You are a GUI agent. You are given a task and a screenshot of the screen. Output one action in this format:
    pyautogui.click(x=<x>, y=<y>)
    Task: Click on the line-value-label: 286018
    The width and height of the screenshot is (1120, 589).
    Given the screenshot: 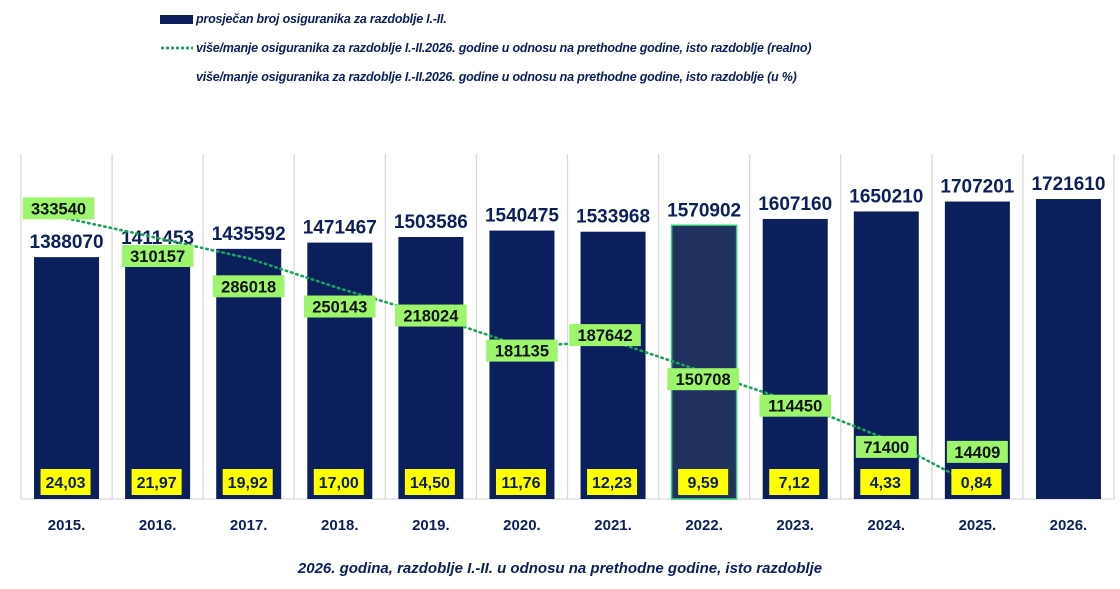 What is the action you would take?
    pyautogui.click(x=248, y=287)
    